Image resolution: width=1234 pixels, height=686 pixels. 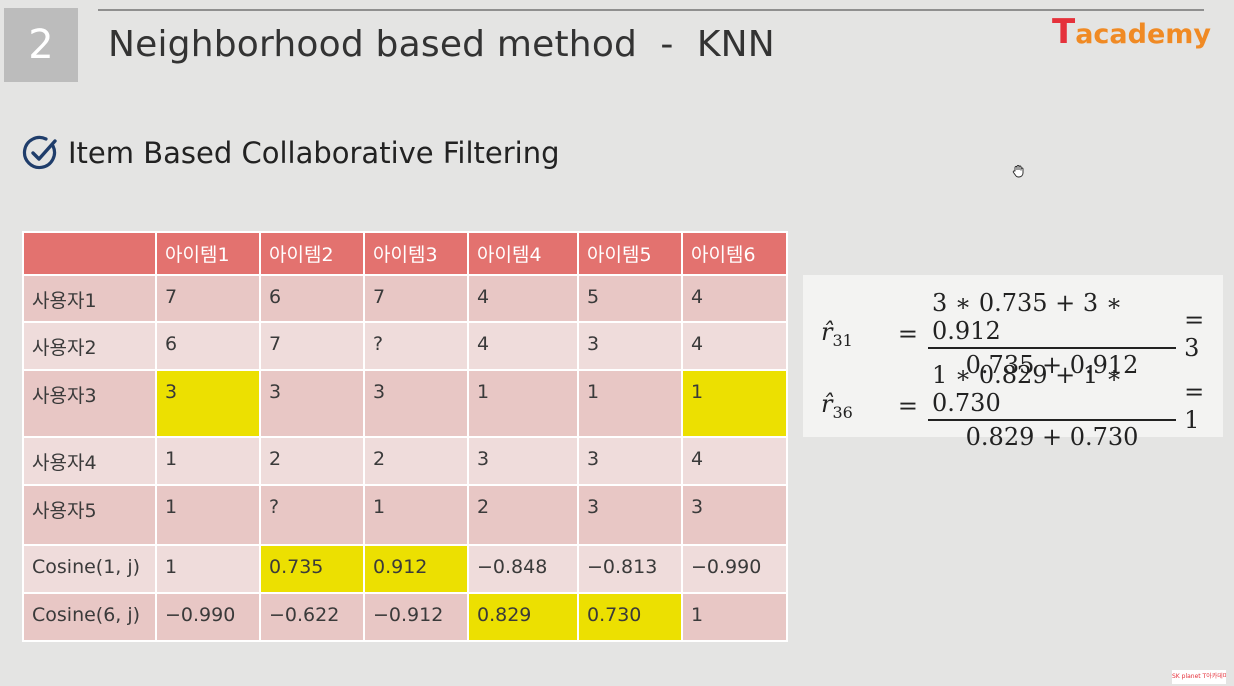 I want to click on check-circle-icon, so click(x=39, y=152).